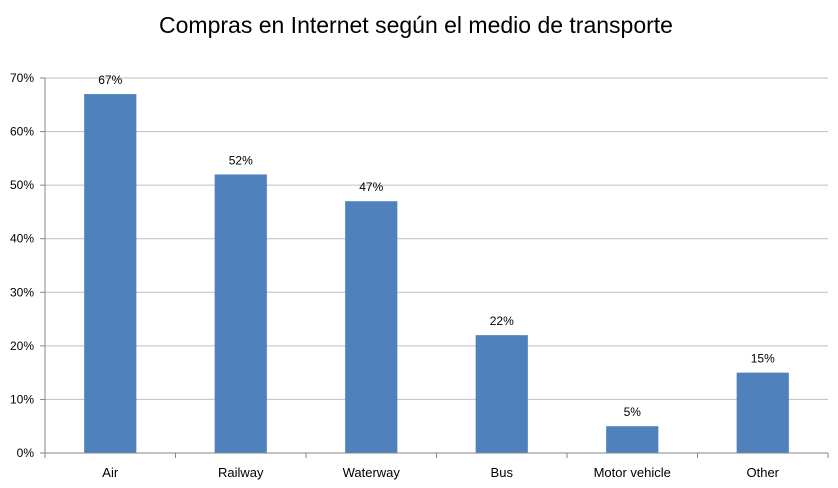  Describe the element at coordinates (436, 466) in the screenshot. I see `x-axis: Air Railway Waterway Bus Motor vehicle Other` at that location.